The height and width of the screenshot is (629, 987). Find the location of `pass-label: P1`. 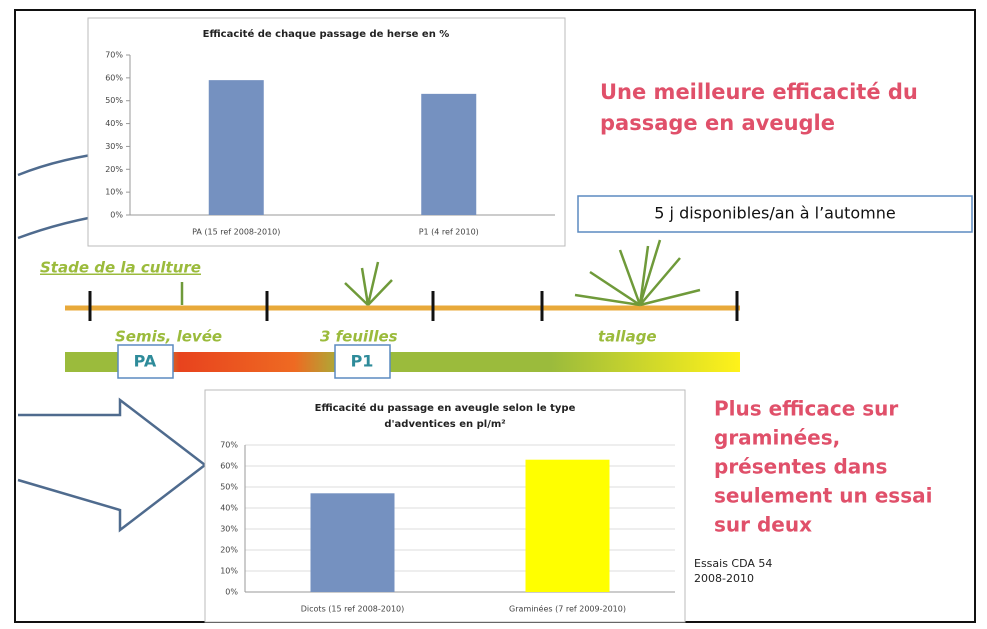

pass-label: P1 is located at coordinates (362, 361).